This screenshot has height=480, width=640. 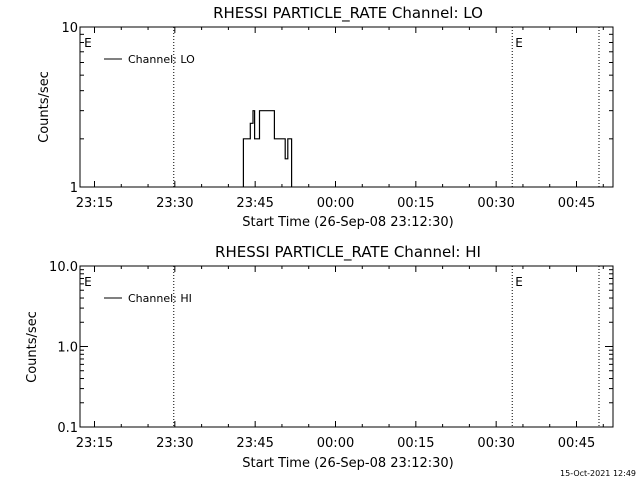 What do you see at coordinates (495, 443) in the screenshot?
I see `hi-x-tick-label: 00:30` at bounding box center [495, 443].